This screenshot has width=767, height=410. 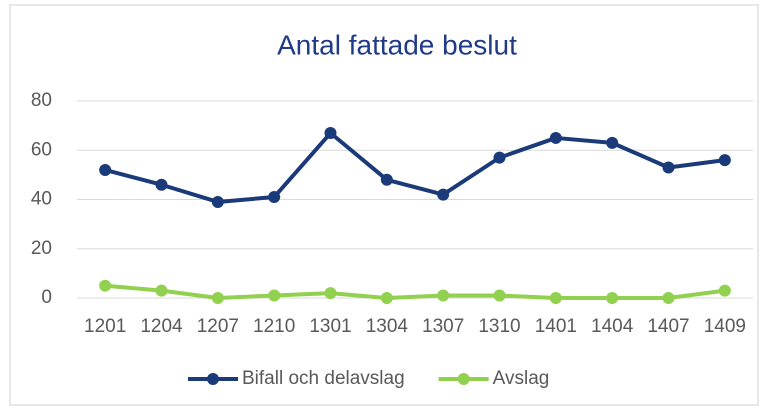 What do you see at coordinates (668, 326) in the screenshot?
I see `x-tick-label: 1407` at bounding box center [668, 326].